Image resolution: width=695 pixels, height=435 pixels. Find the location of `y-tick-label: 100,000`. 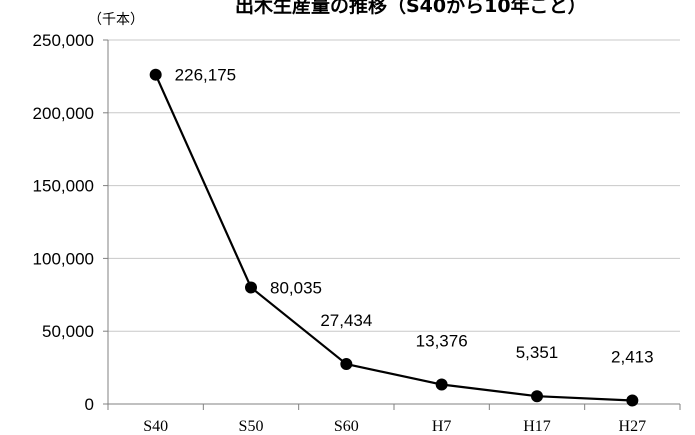

y-tick-label: 100,000 is located at coordinates (63, 258).